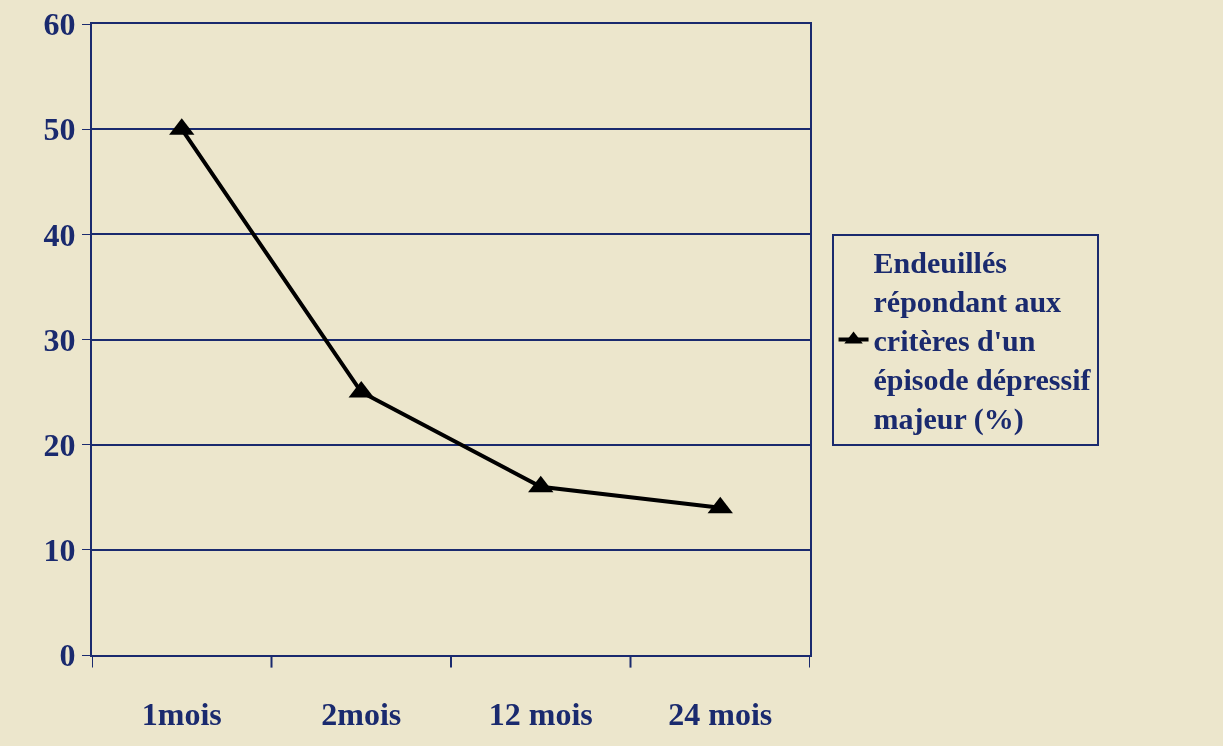 The height and width of the screenshot is (746, 1223). I want to click on y-tick-label: 30, so click(59, 339).